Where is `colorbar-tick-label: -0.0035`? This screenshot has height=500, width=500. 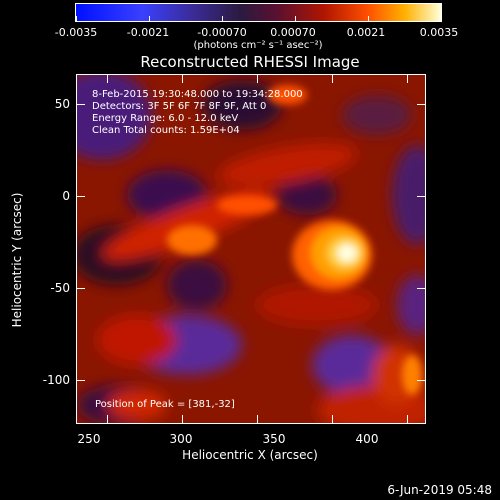
colorbar-tick-label: -0.0035 is located at coordinates (76, 32).